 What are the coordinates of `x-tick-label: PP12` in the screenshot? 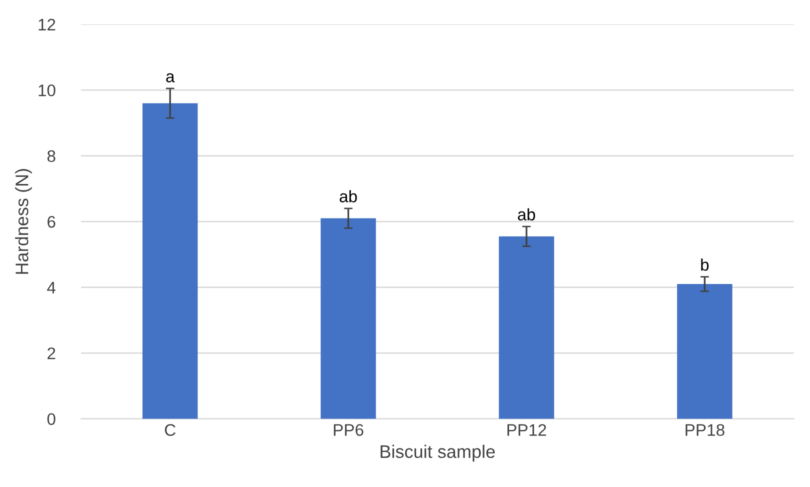 It's located at (526, 430).